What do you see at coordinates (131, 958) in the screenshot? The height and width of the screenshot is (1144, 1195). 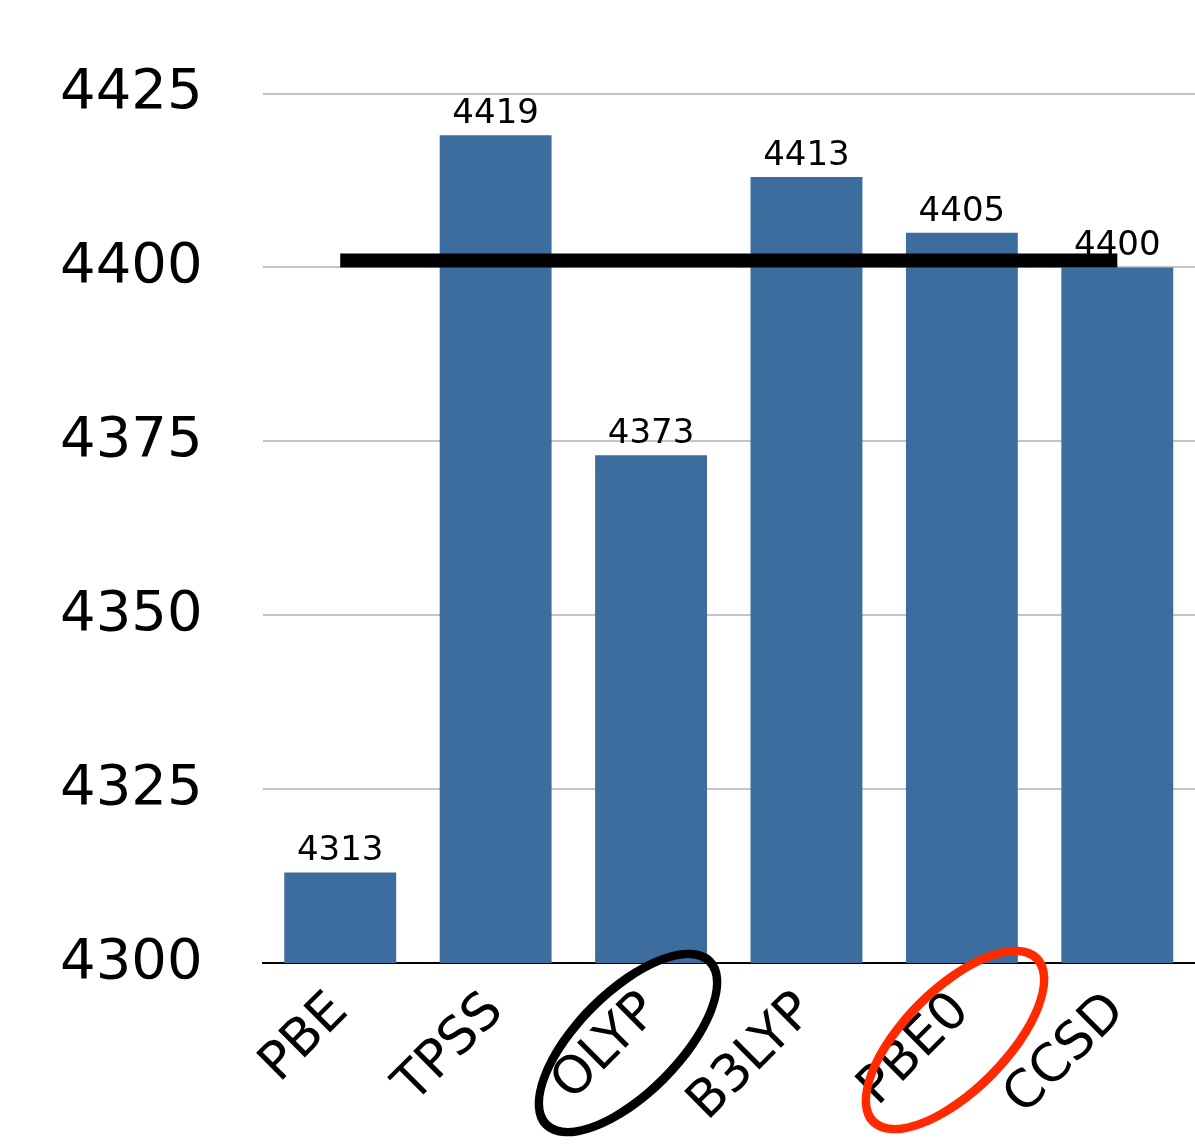 I see `y-tick-label: 4300` at bounding box center [131, 958].